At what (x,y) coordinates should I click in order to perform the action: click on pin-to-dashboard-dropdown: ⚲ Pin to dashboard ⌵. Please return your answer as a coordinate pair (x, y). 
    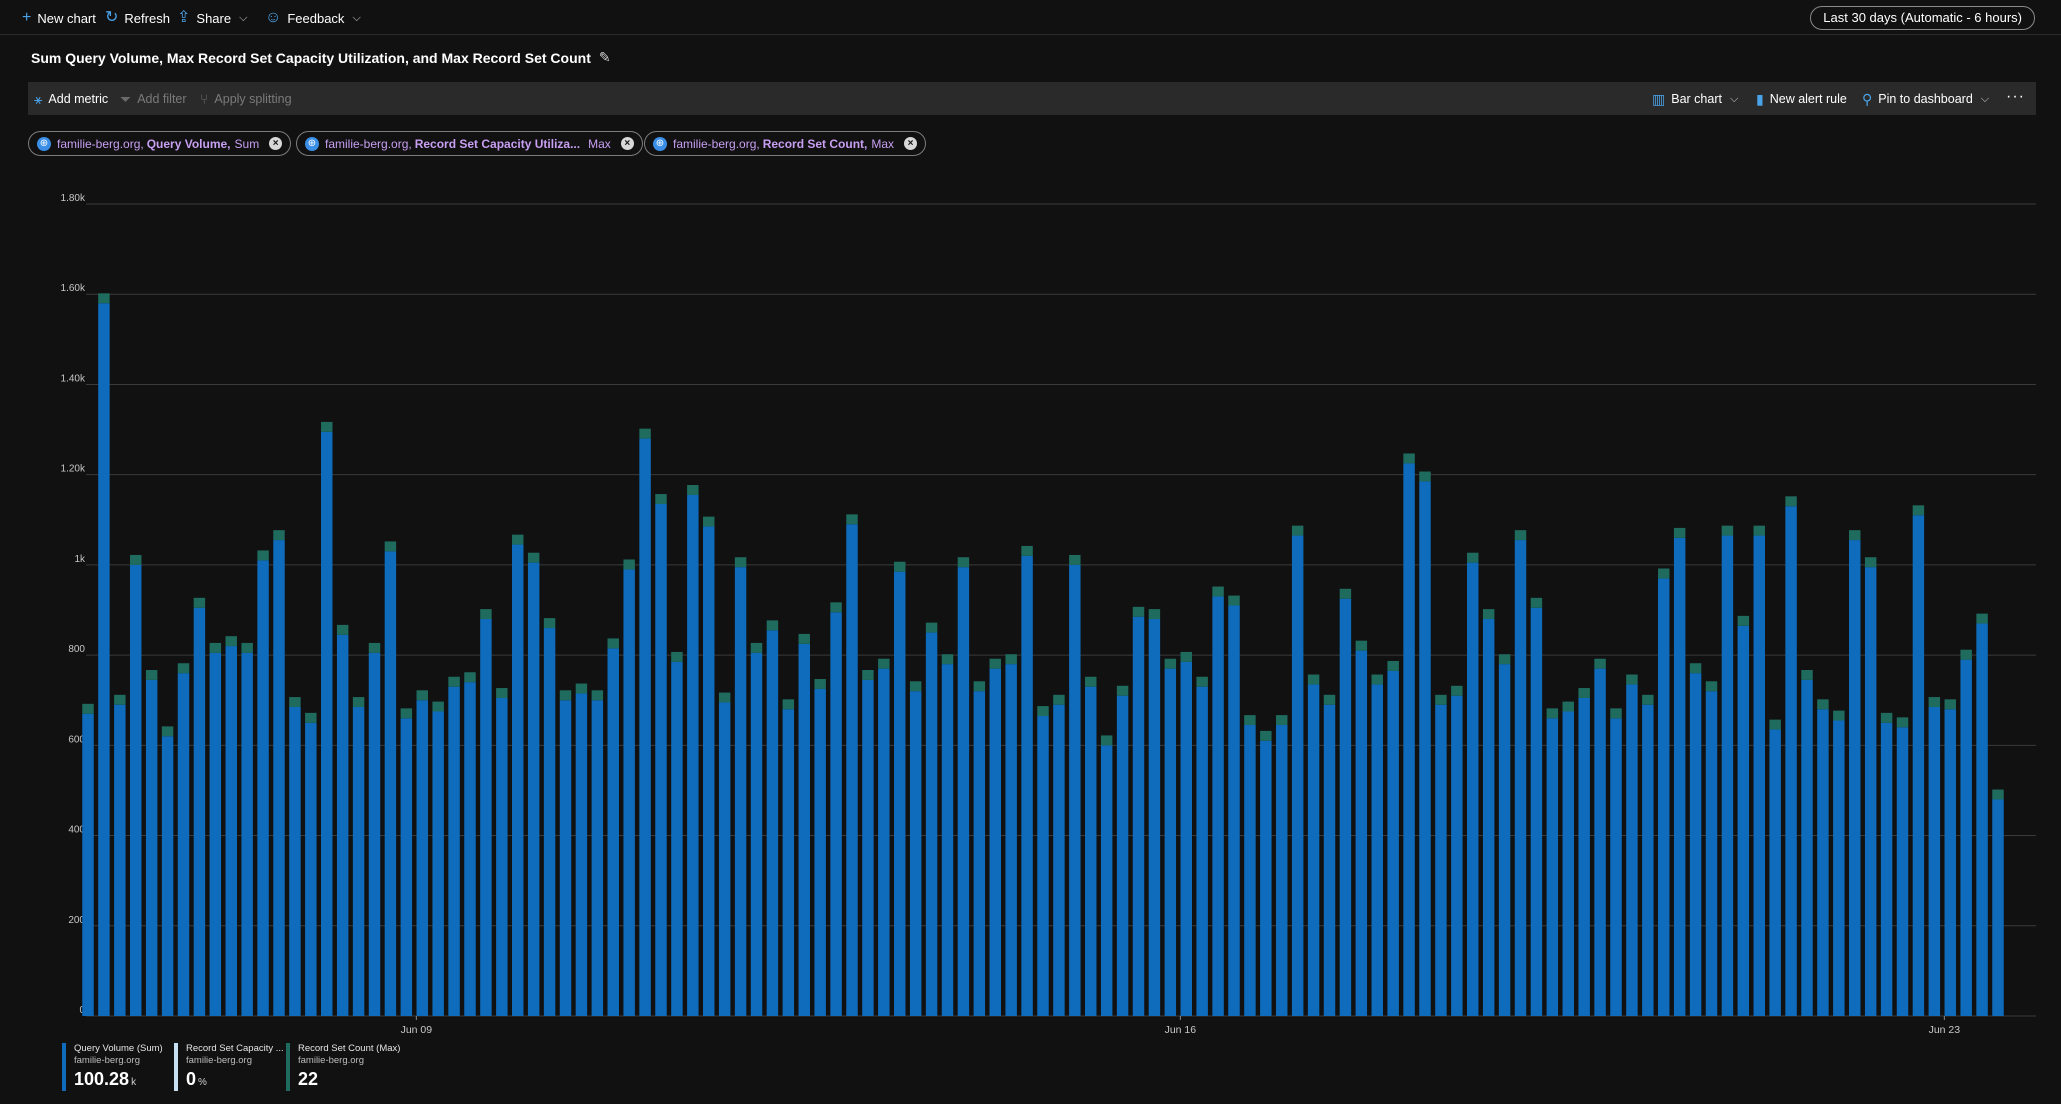
    Looking at the image, I should click on (1925, 99).